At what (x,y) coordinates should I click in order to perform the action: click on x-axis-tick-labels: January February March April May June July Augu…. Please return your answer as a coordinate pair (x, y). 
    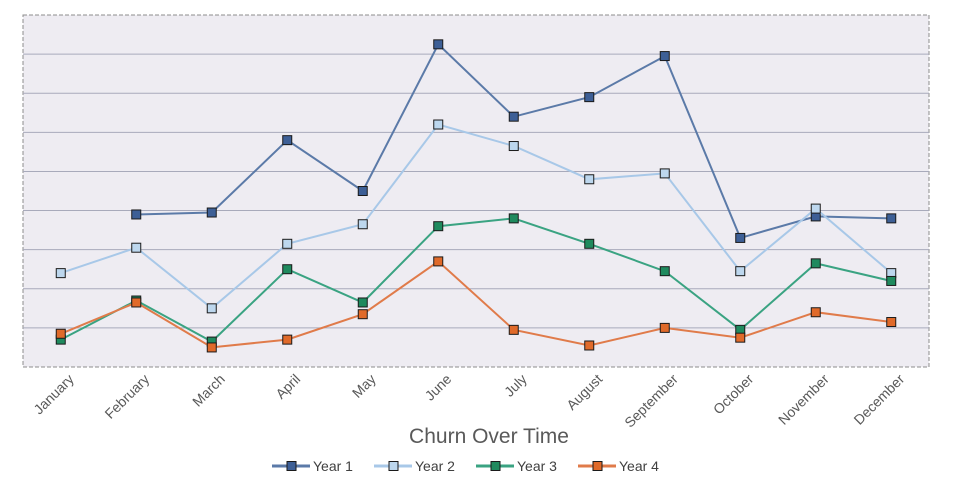
    Looking at the image, I should click on (468, 401).